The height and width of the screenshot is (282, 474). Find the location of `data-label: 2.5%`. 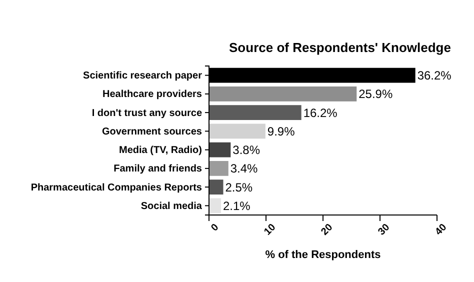

data-label: 2.5% is located at coordinates (239, 187).